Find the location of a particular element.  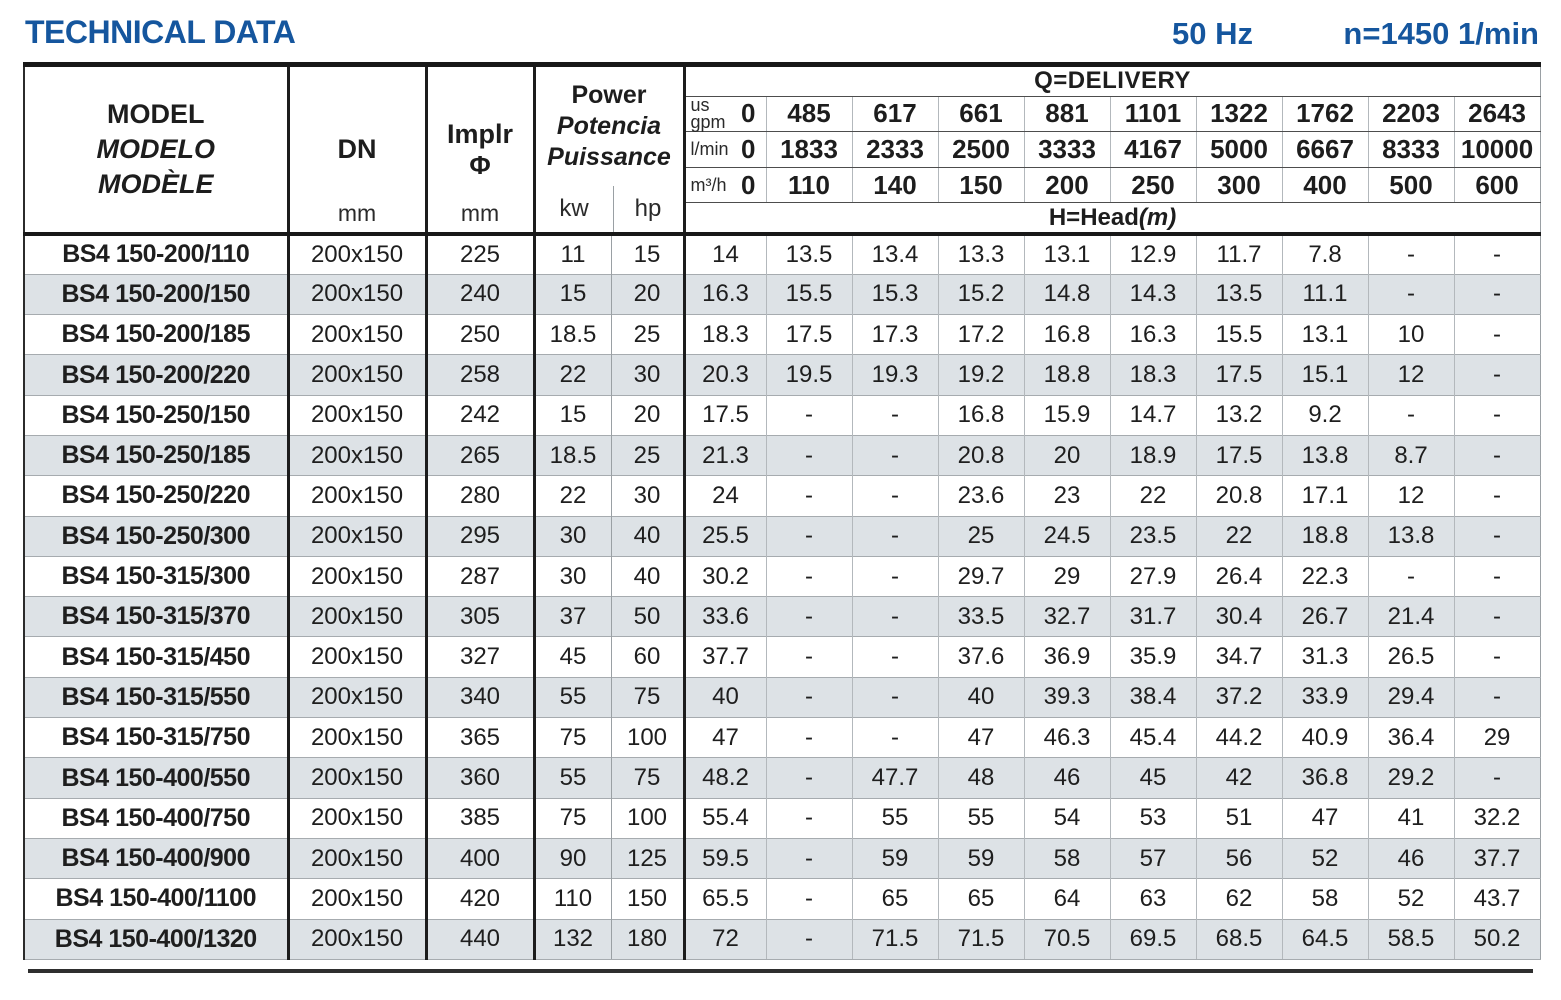

power-kw-cell: 110 is located at coordinates (573, 899).